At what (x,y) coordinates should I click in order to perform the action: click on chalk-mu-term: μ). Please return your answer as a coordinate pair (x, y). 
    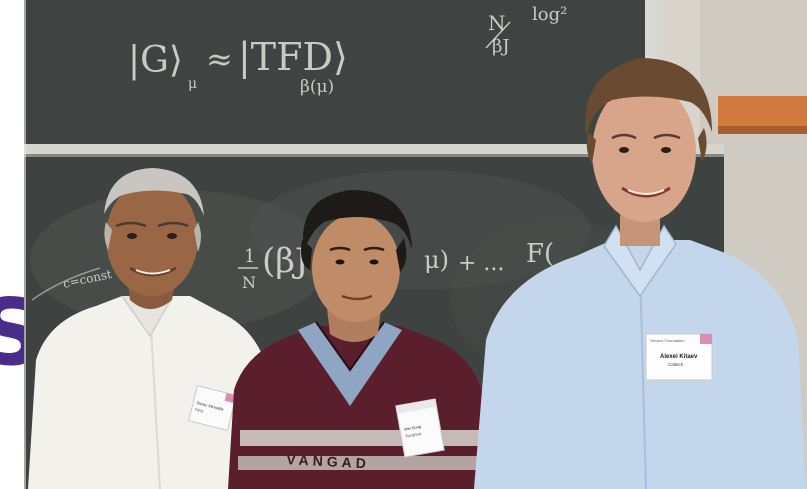
    Looking at the image, I should click on (436, 260).